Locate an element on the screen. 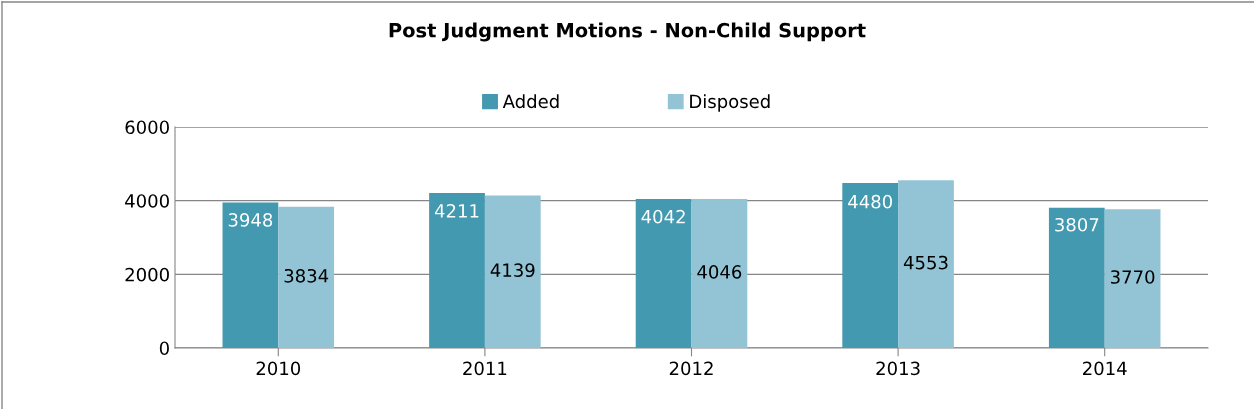  x-tick-label: 2013 is located at coordinates (898, 368).